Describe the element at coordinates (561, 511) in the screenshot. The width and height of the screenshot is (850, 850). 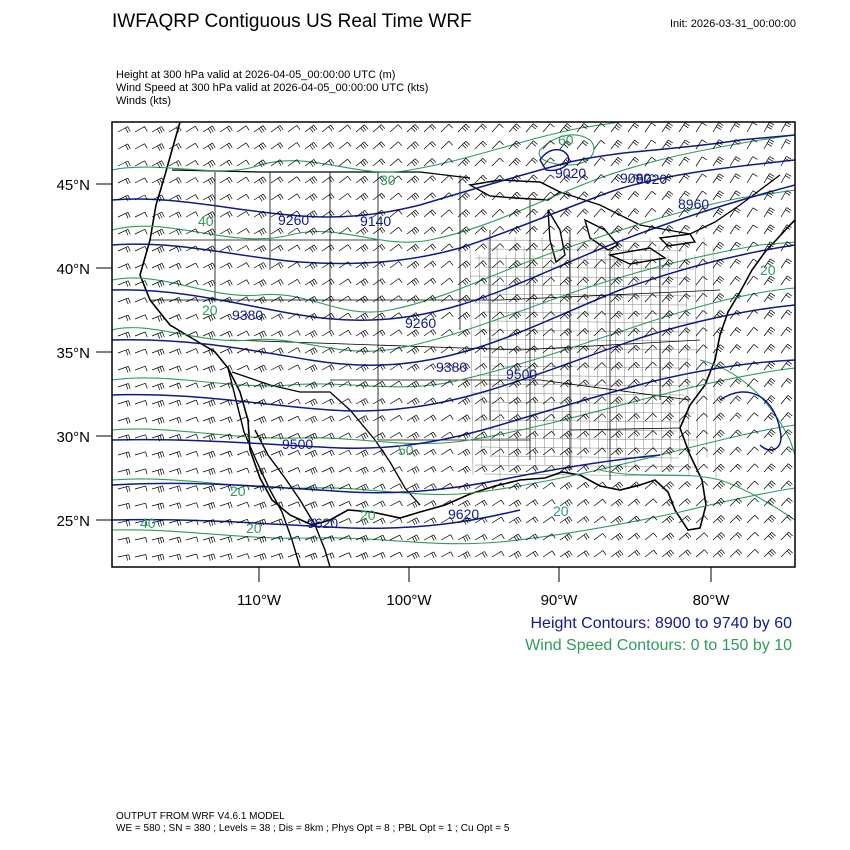
I see `speed-label: 20` at that location.